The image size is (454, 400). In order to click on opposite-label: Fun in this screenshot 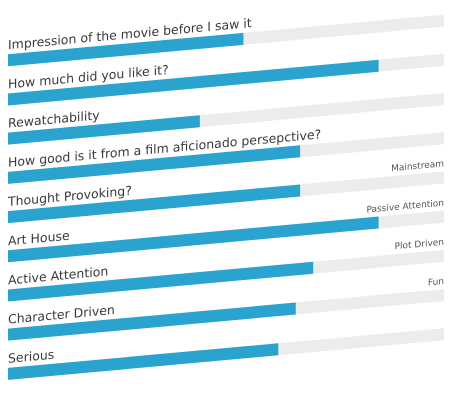, I will do `click(436, 282)`.